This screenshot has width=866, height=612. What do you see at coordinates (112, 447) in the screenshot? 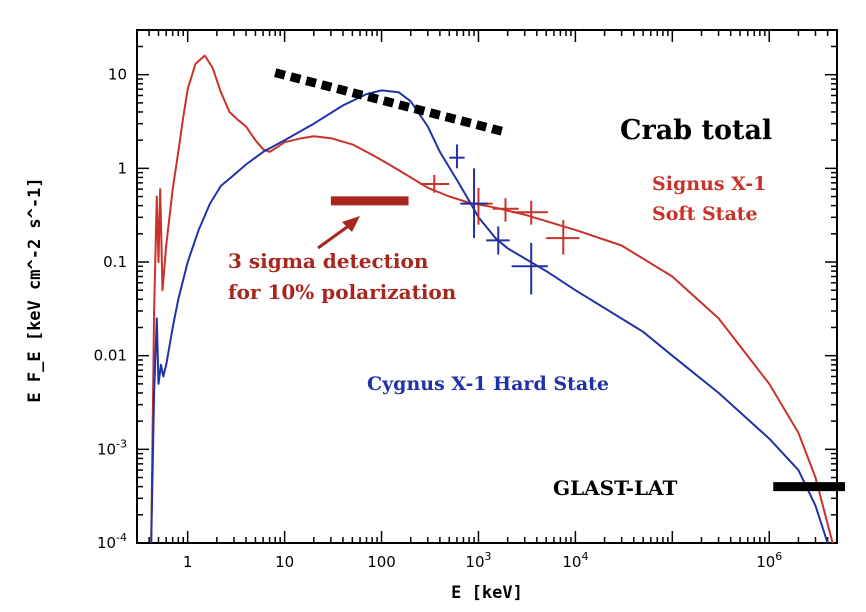
I see `y-tick-label: 10⁻³` at bounding box center [112, 447].